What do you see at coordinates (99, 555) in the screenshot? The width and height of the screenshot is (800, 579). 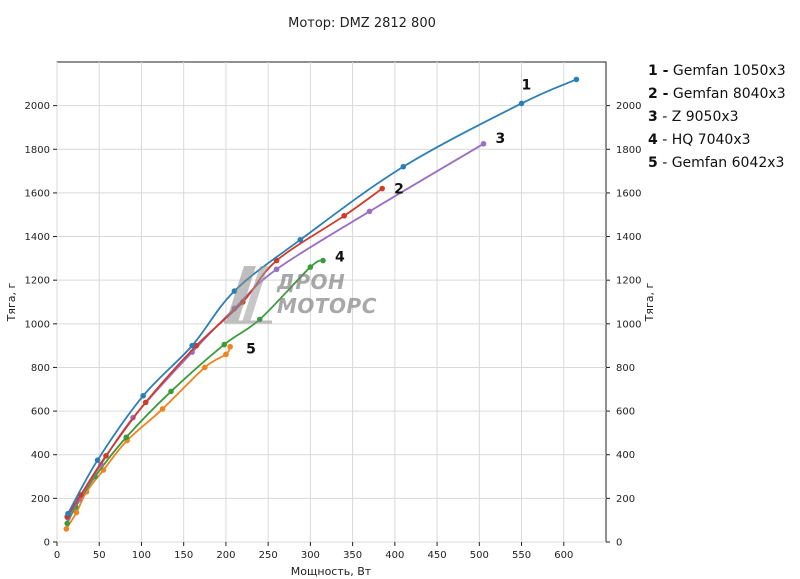 I see `x-tick-label: 50` at bounding box center [99, 555].